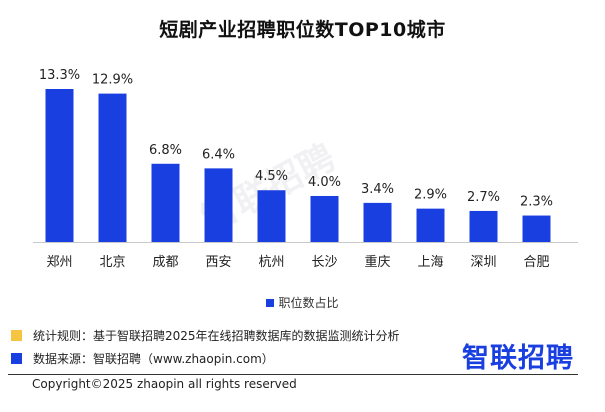 The image size is (605, 412). I want to click on x-tick-label-1: 北京, so click(112, 262).